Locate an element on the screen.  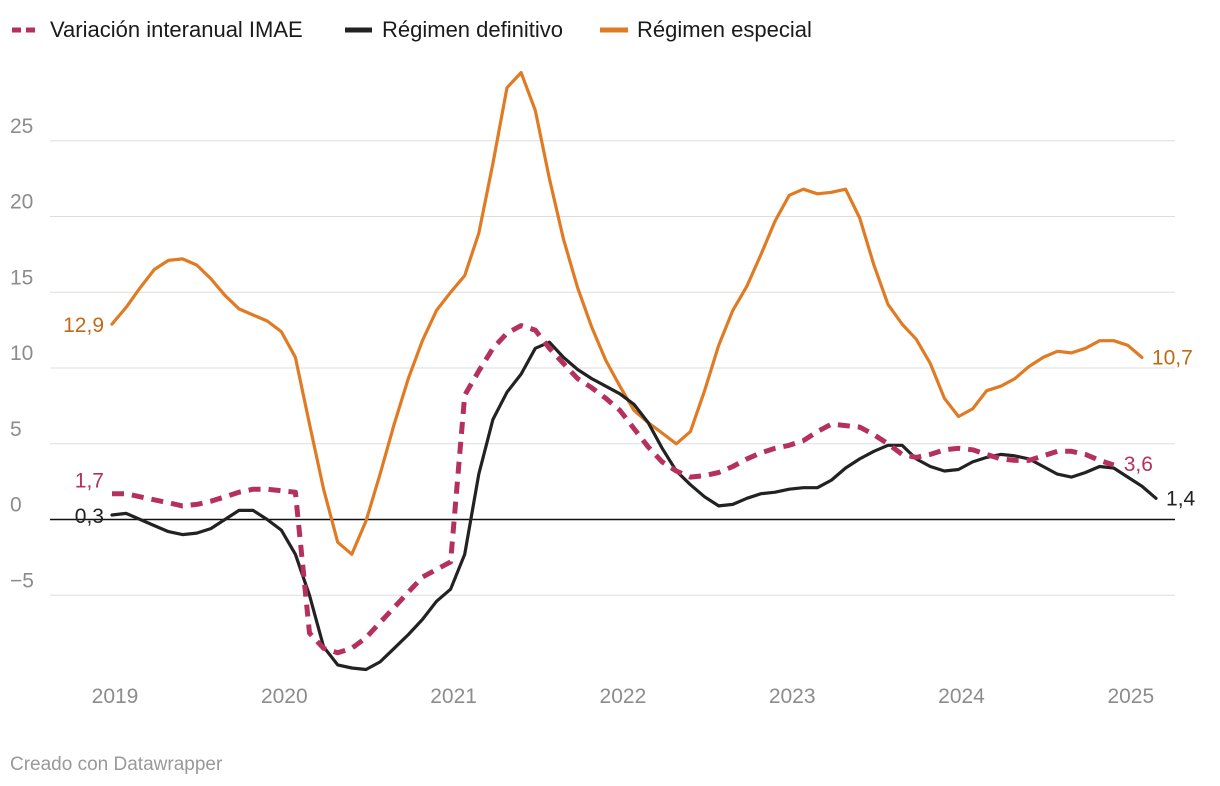
y-tick-label: 10 is located at coordinates (21, 353).